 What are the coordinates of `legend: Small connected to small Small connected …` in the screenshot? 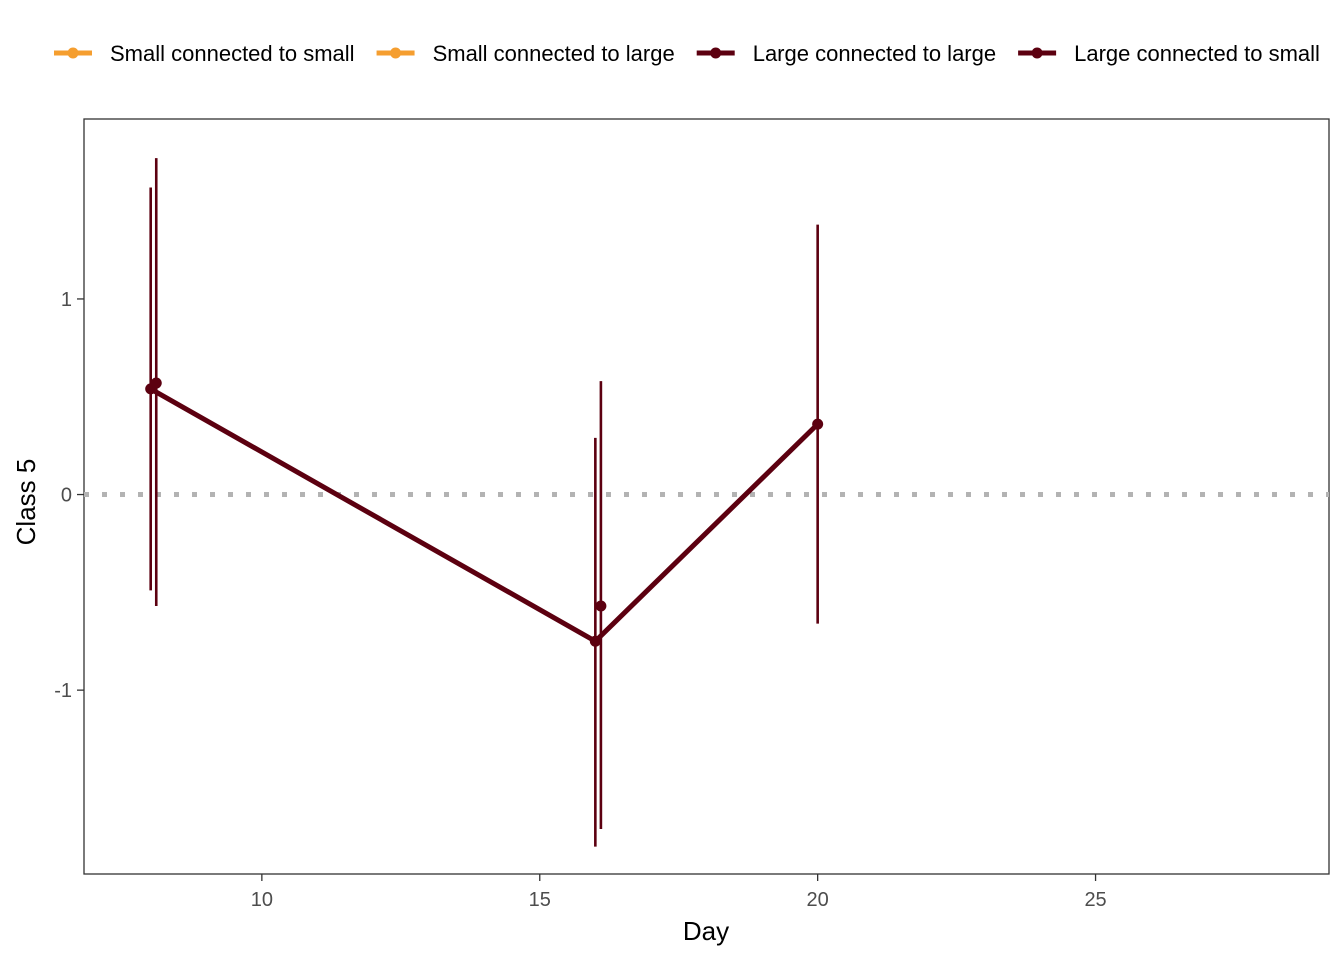 It's located at (687, 53).